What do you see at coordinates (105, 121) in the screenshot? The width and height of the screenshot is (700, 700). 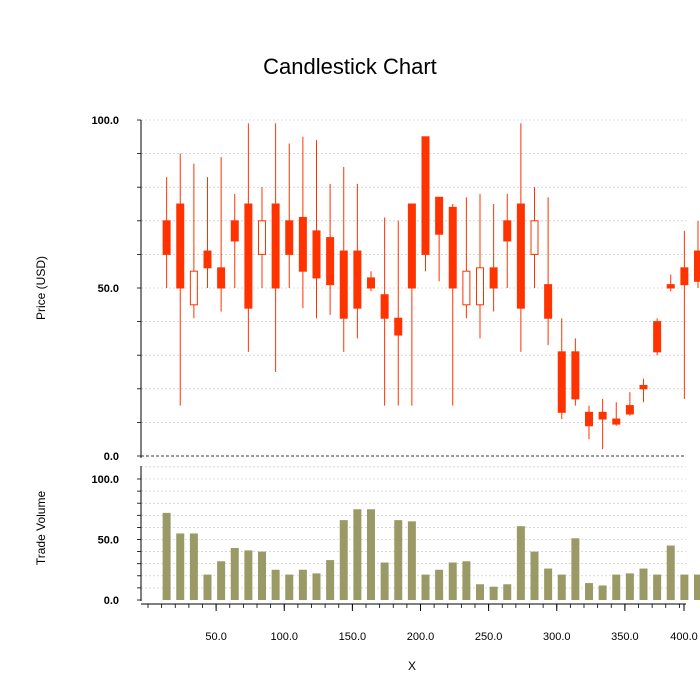 I see `price-y-tick-label: 100.0` at bounding box center [105, 121].